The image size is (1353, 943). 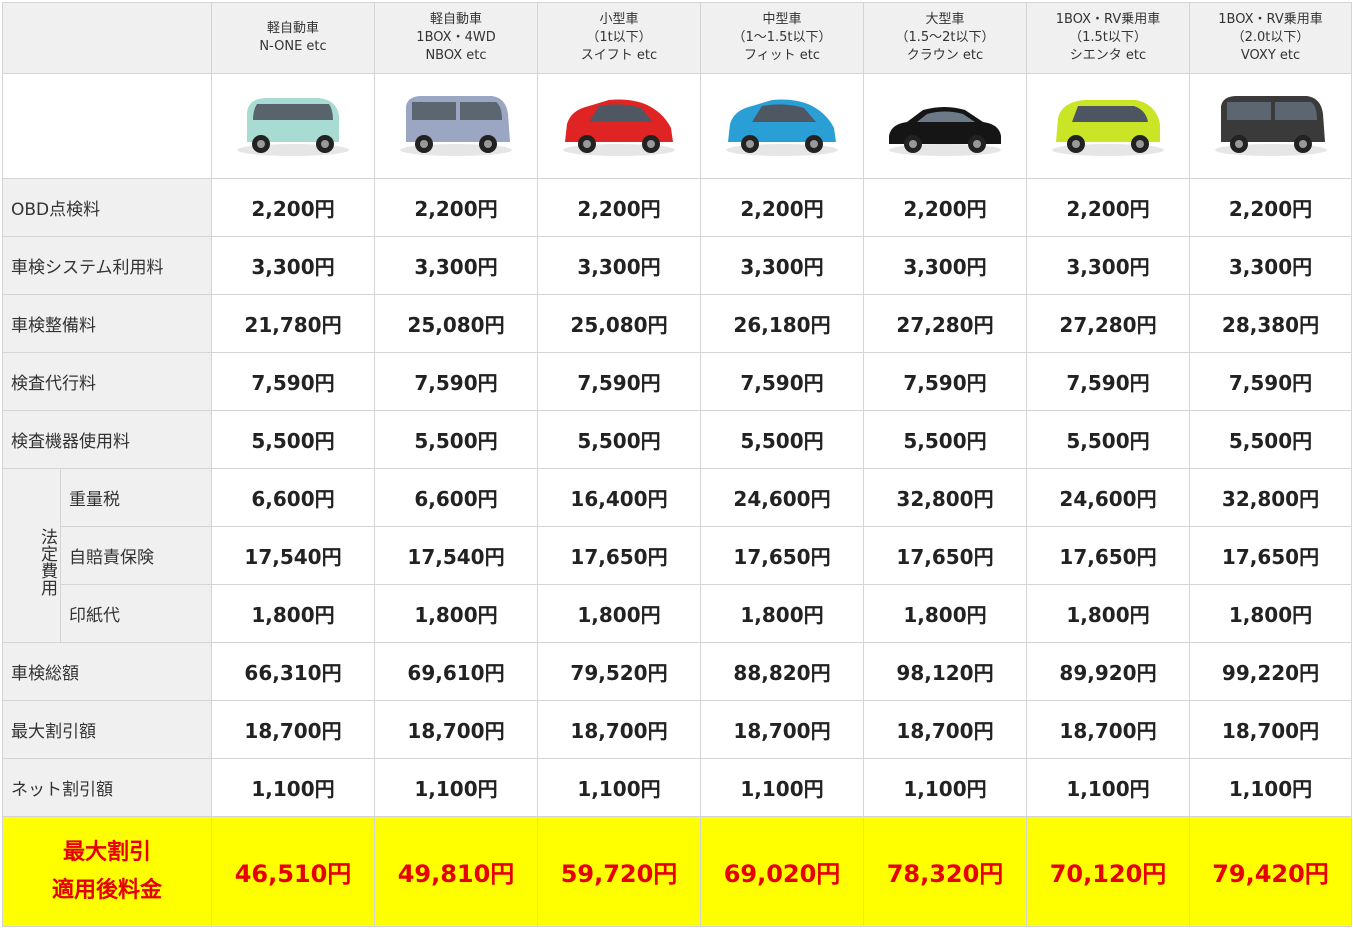 What do you see at coordinates (293, 871) in the screenshot?
I see `final-price-cell: 46,510円` at bounding box center [293, 871].